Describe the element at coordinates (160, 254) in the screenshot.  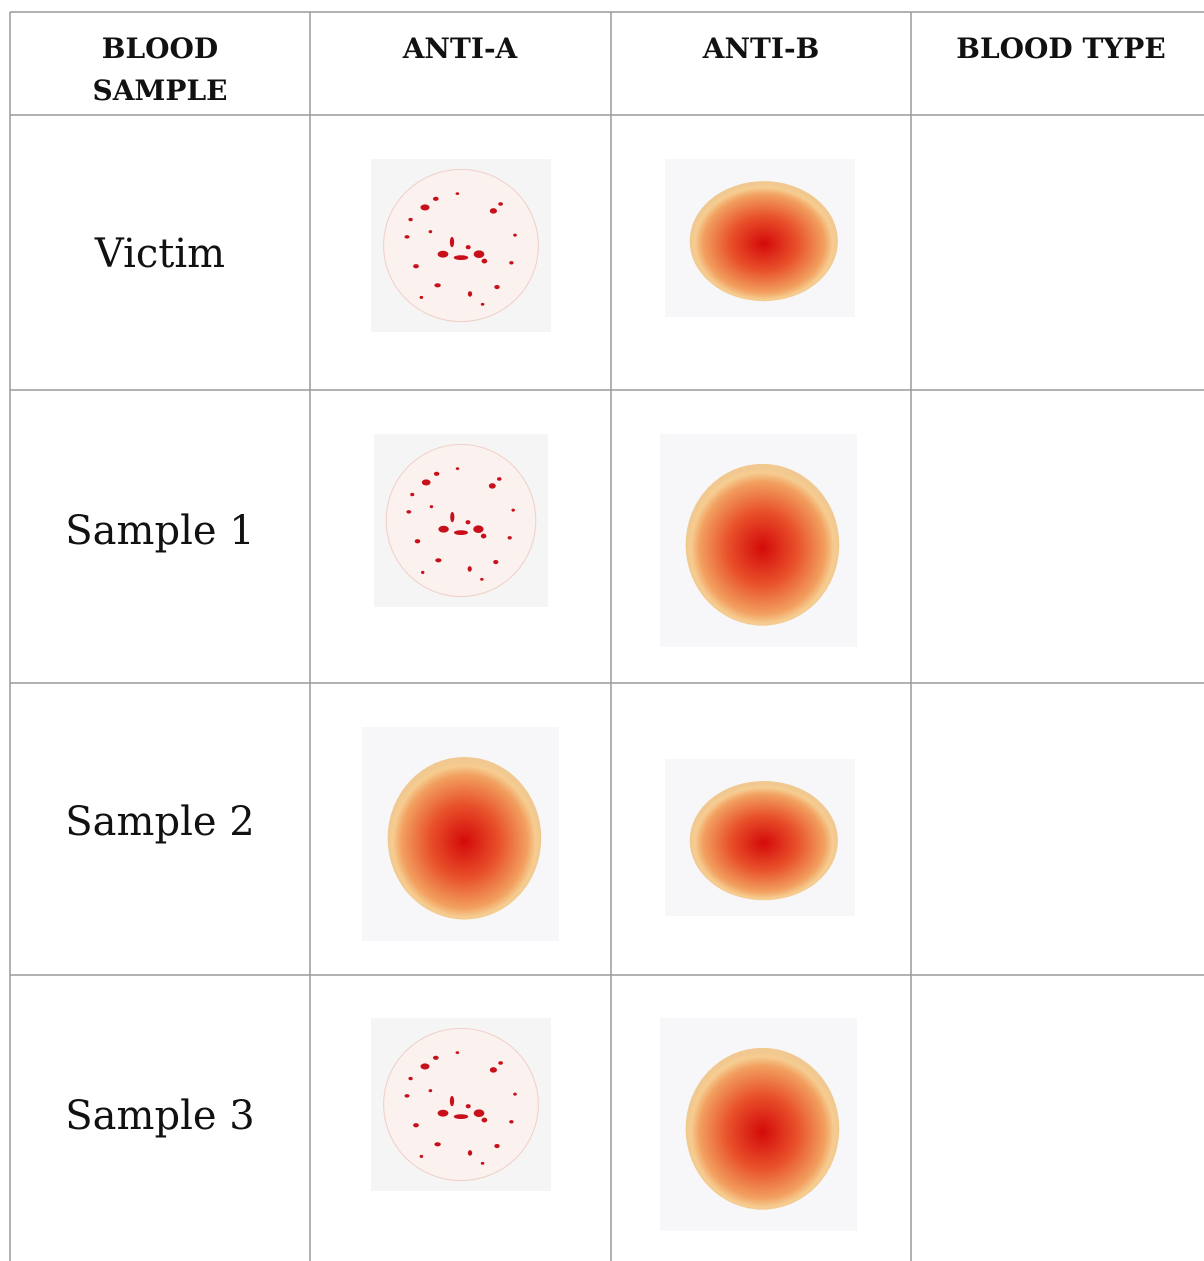
I see `row-label: Victim` at that location.